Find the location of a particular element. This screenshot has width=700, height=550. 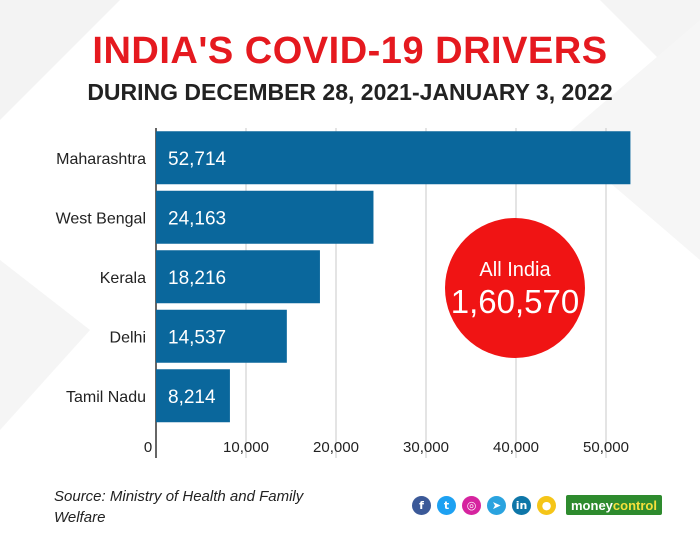

x-tick-label: 10,000 is located at coordinates (246, 447).